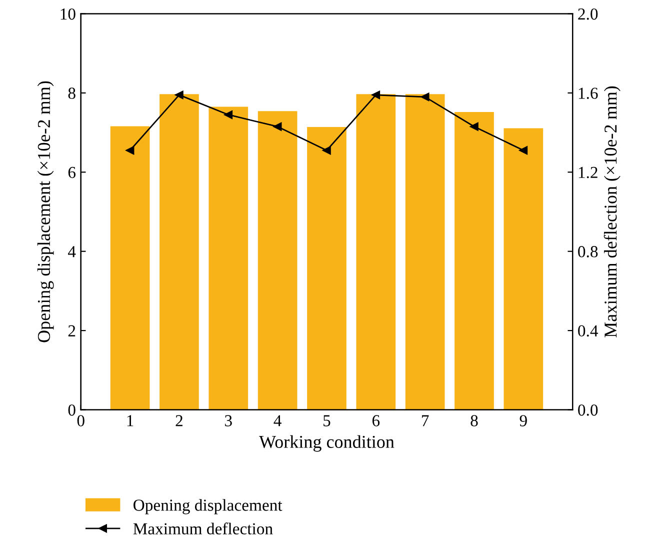 This screenshot has width=647, height=550. I want to click on x-tick-label: 1, so click(130, 420).